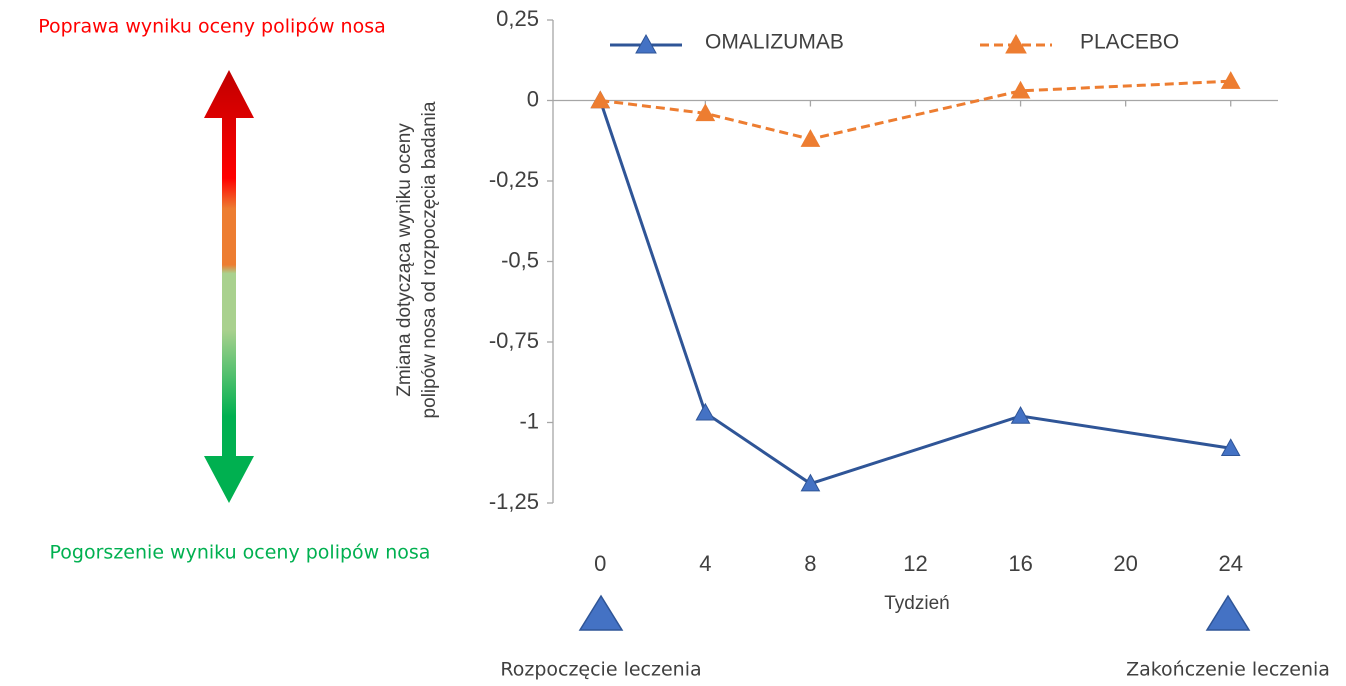 This screenshot has height=686, width=1346. Describe the element at coordinates (1125, 563) in the screenshot. I see `x-tick-label: 20` at that location.